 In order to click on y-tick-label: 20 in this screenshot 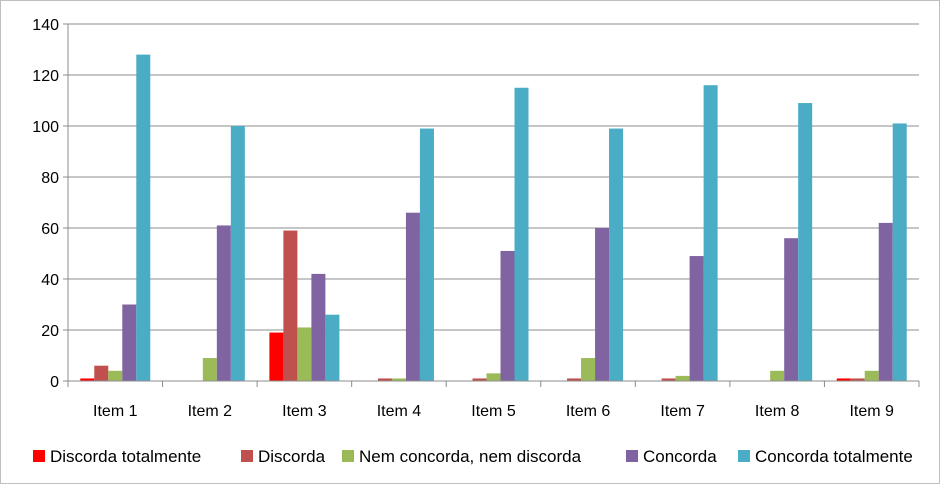, I will do `click(50, 331)`.